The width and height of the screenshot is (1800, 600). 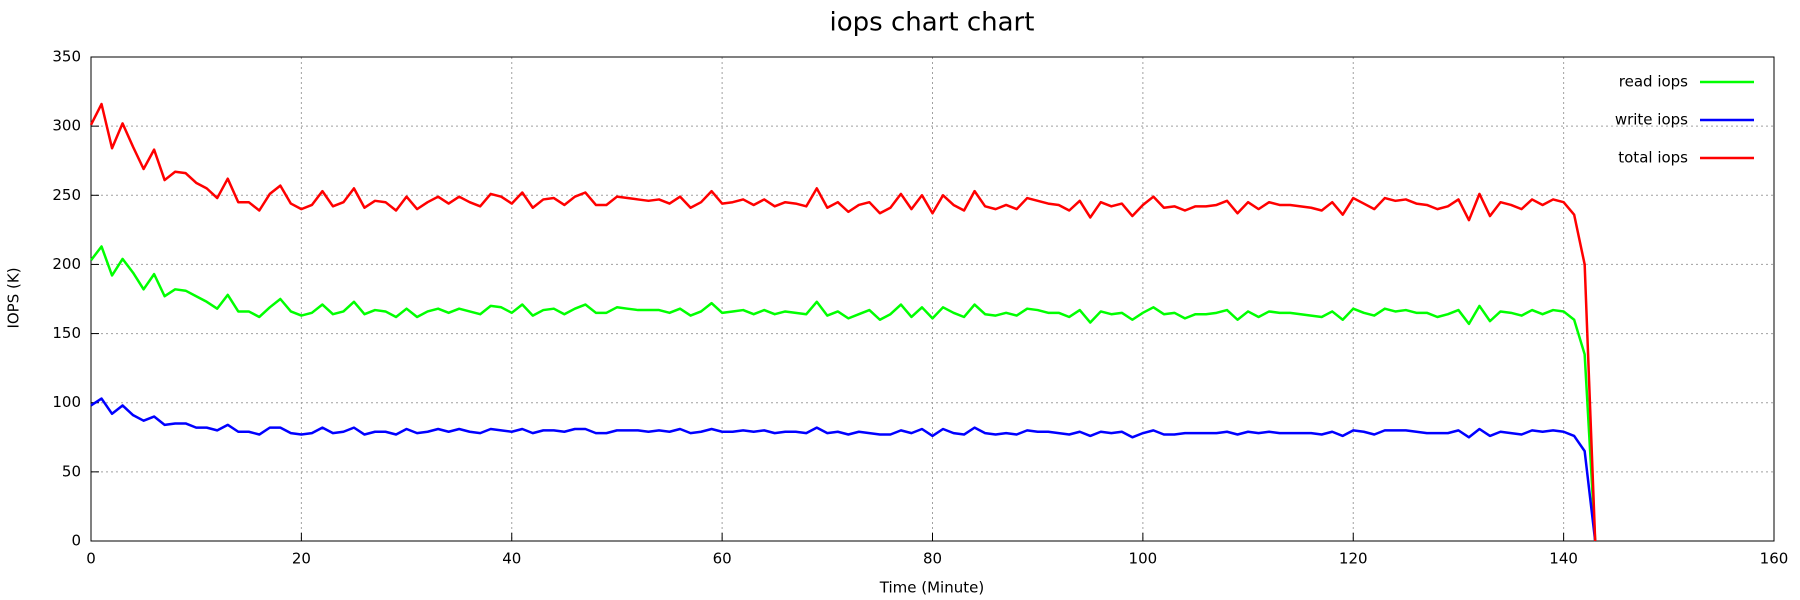 What do you see at coordinates (1653, 158) in the screenshot?
I see `legend-label: total iops` at bounding box center [1653, 158].